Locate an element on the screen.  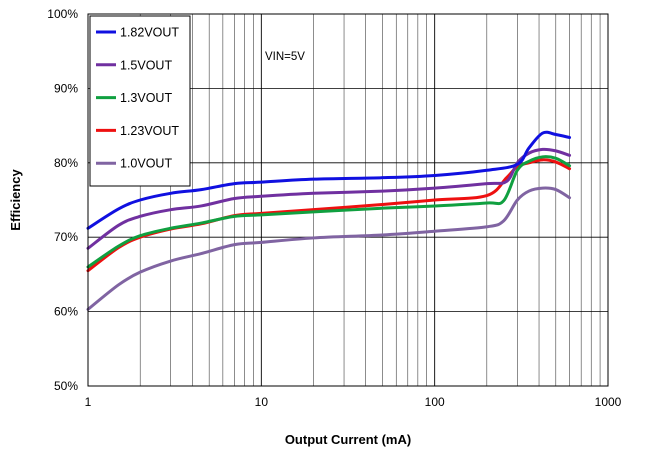
legend-label: 1.5VOUT is located at coordinates (146, 65).